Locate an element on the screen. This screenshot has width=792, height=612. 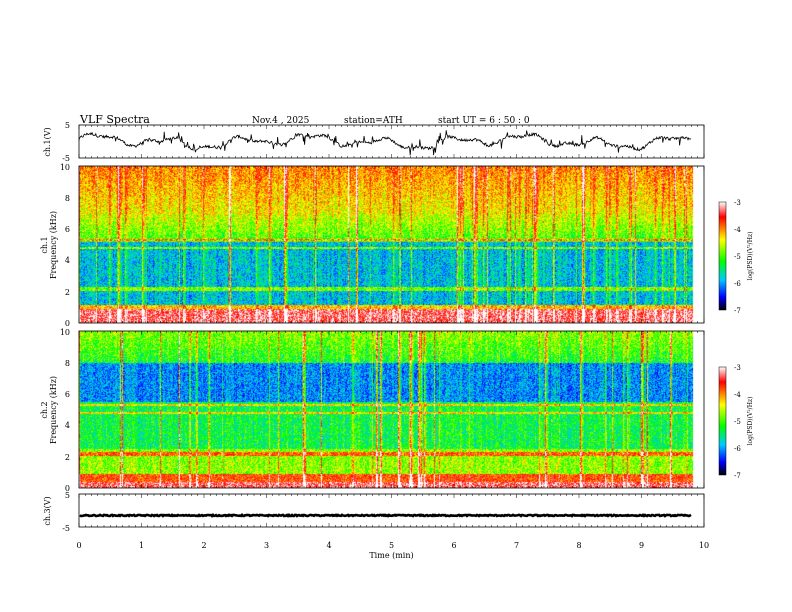
ch1-cb-tick-m6: -6 is located at coordinates (737, 284).